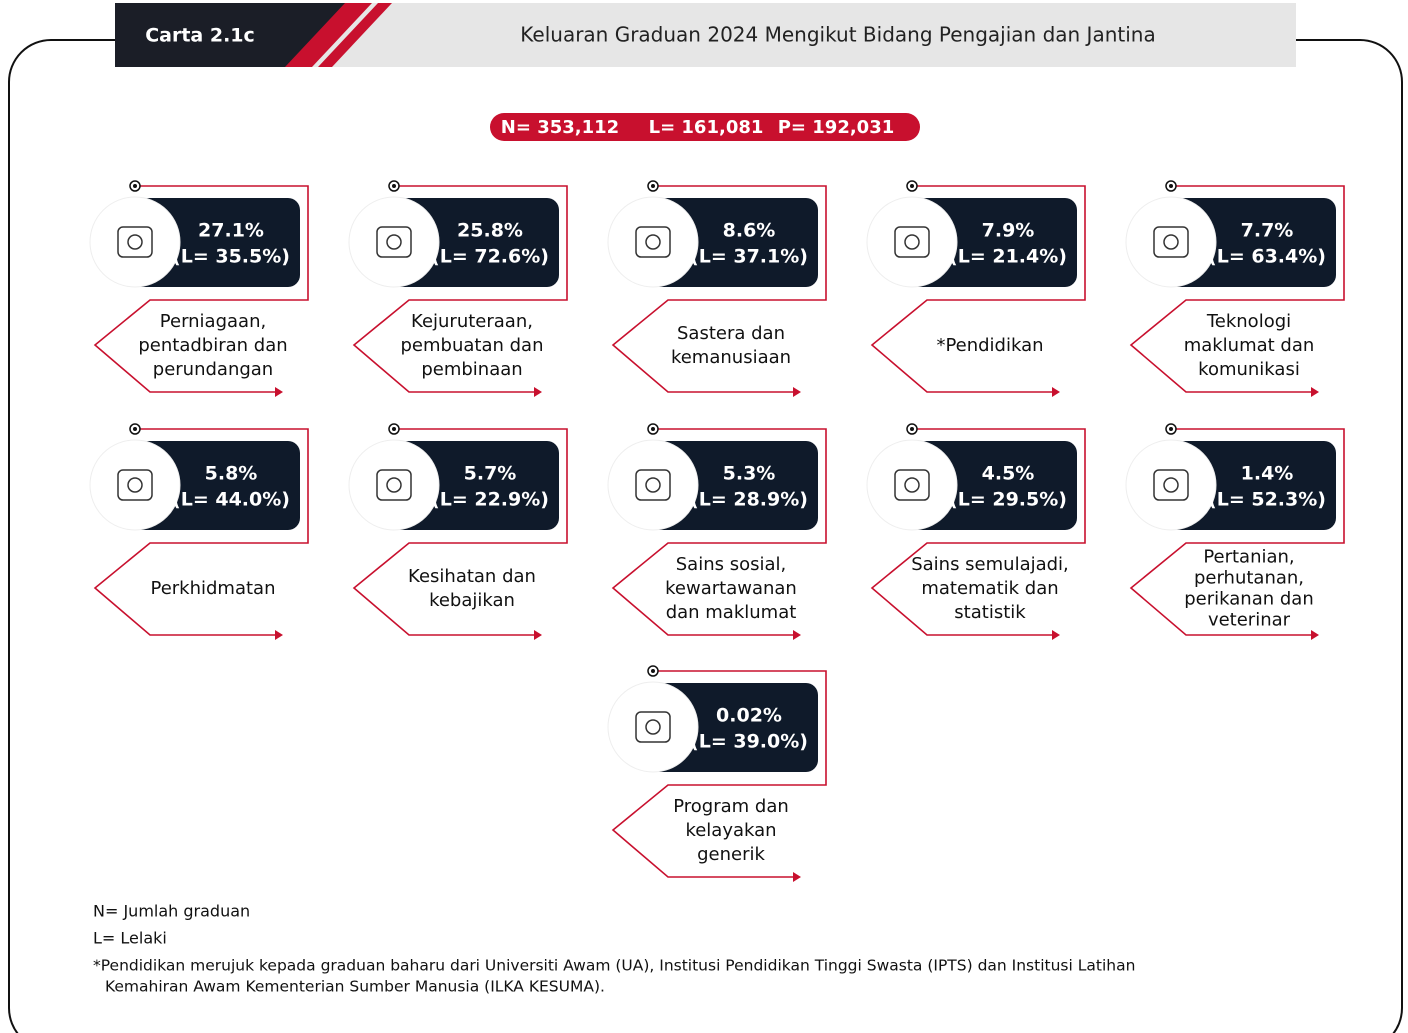 The height and width of the screenshot is (1033, 1408). What do you see at coordinates (213, 369) in the screenshot?
I see `field-label: perundangan` at bounding box center [213, 369].